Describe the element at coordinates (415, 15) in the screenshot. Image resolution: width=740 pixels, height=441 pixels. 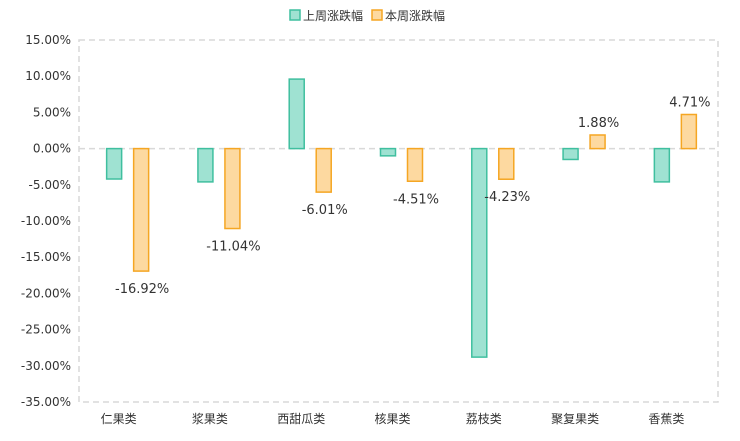
I see `legend-label: 本周涨跌幅` at that location.